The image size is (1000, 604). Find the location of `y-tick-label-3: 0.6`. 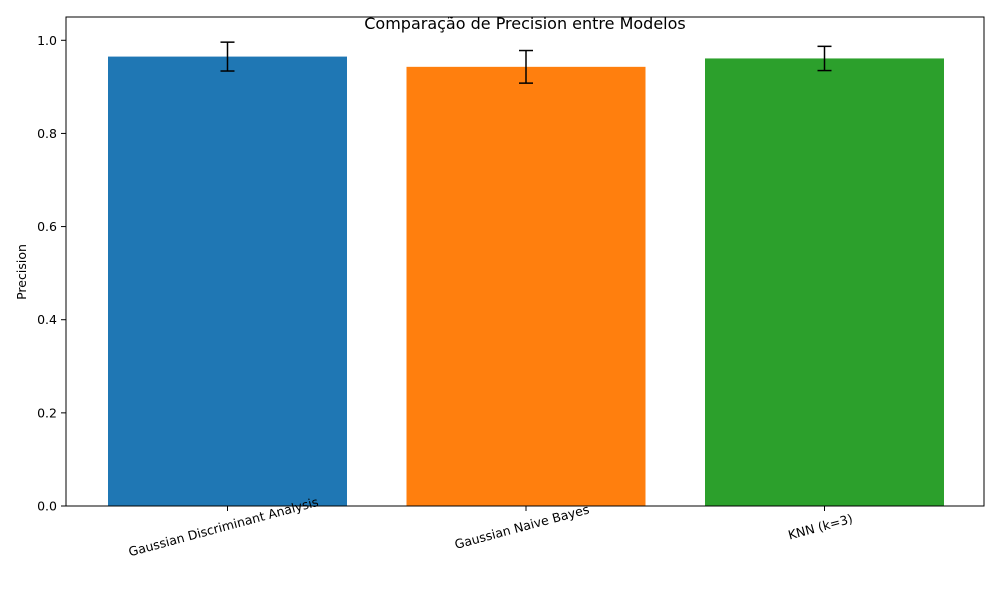

y-tick-label-3: 0.6 is located at coordinates (47, 226).